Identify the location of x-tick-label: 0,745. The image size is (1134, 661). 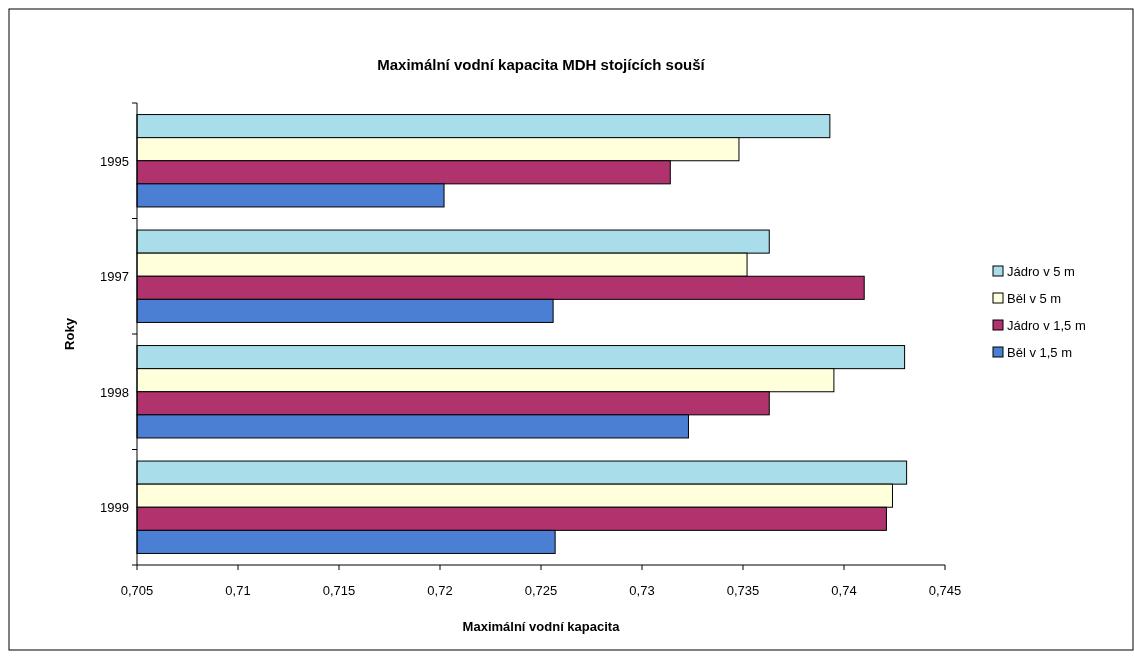
(945, 590).